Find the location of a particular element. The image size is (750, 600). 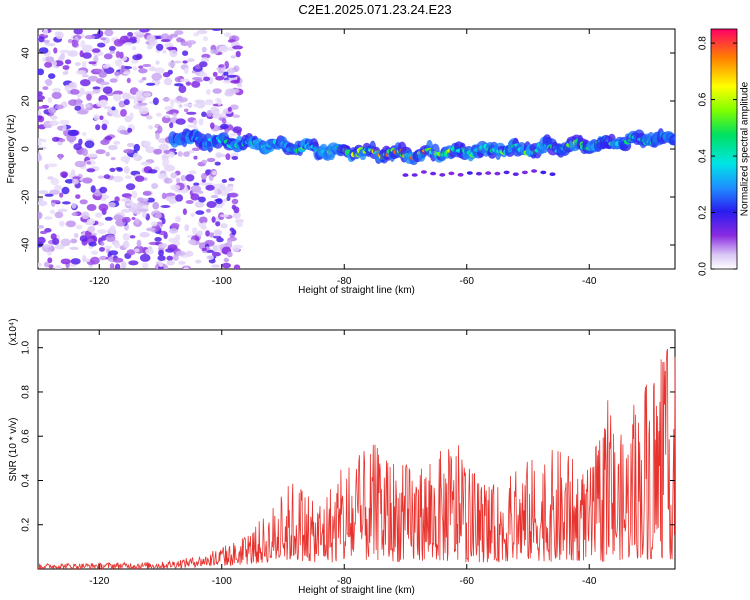

spectrogram-y-tick-label: -20 is located at coordinates (26, 196).